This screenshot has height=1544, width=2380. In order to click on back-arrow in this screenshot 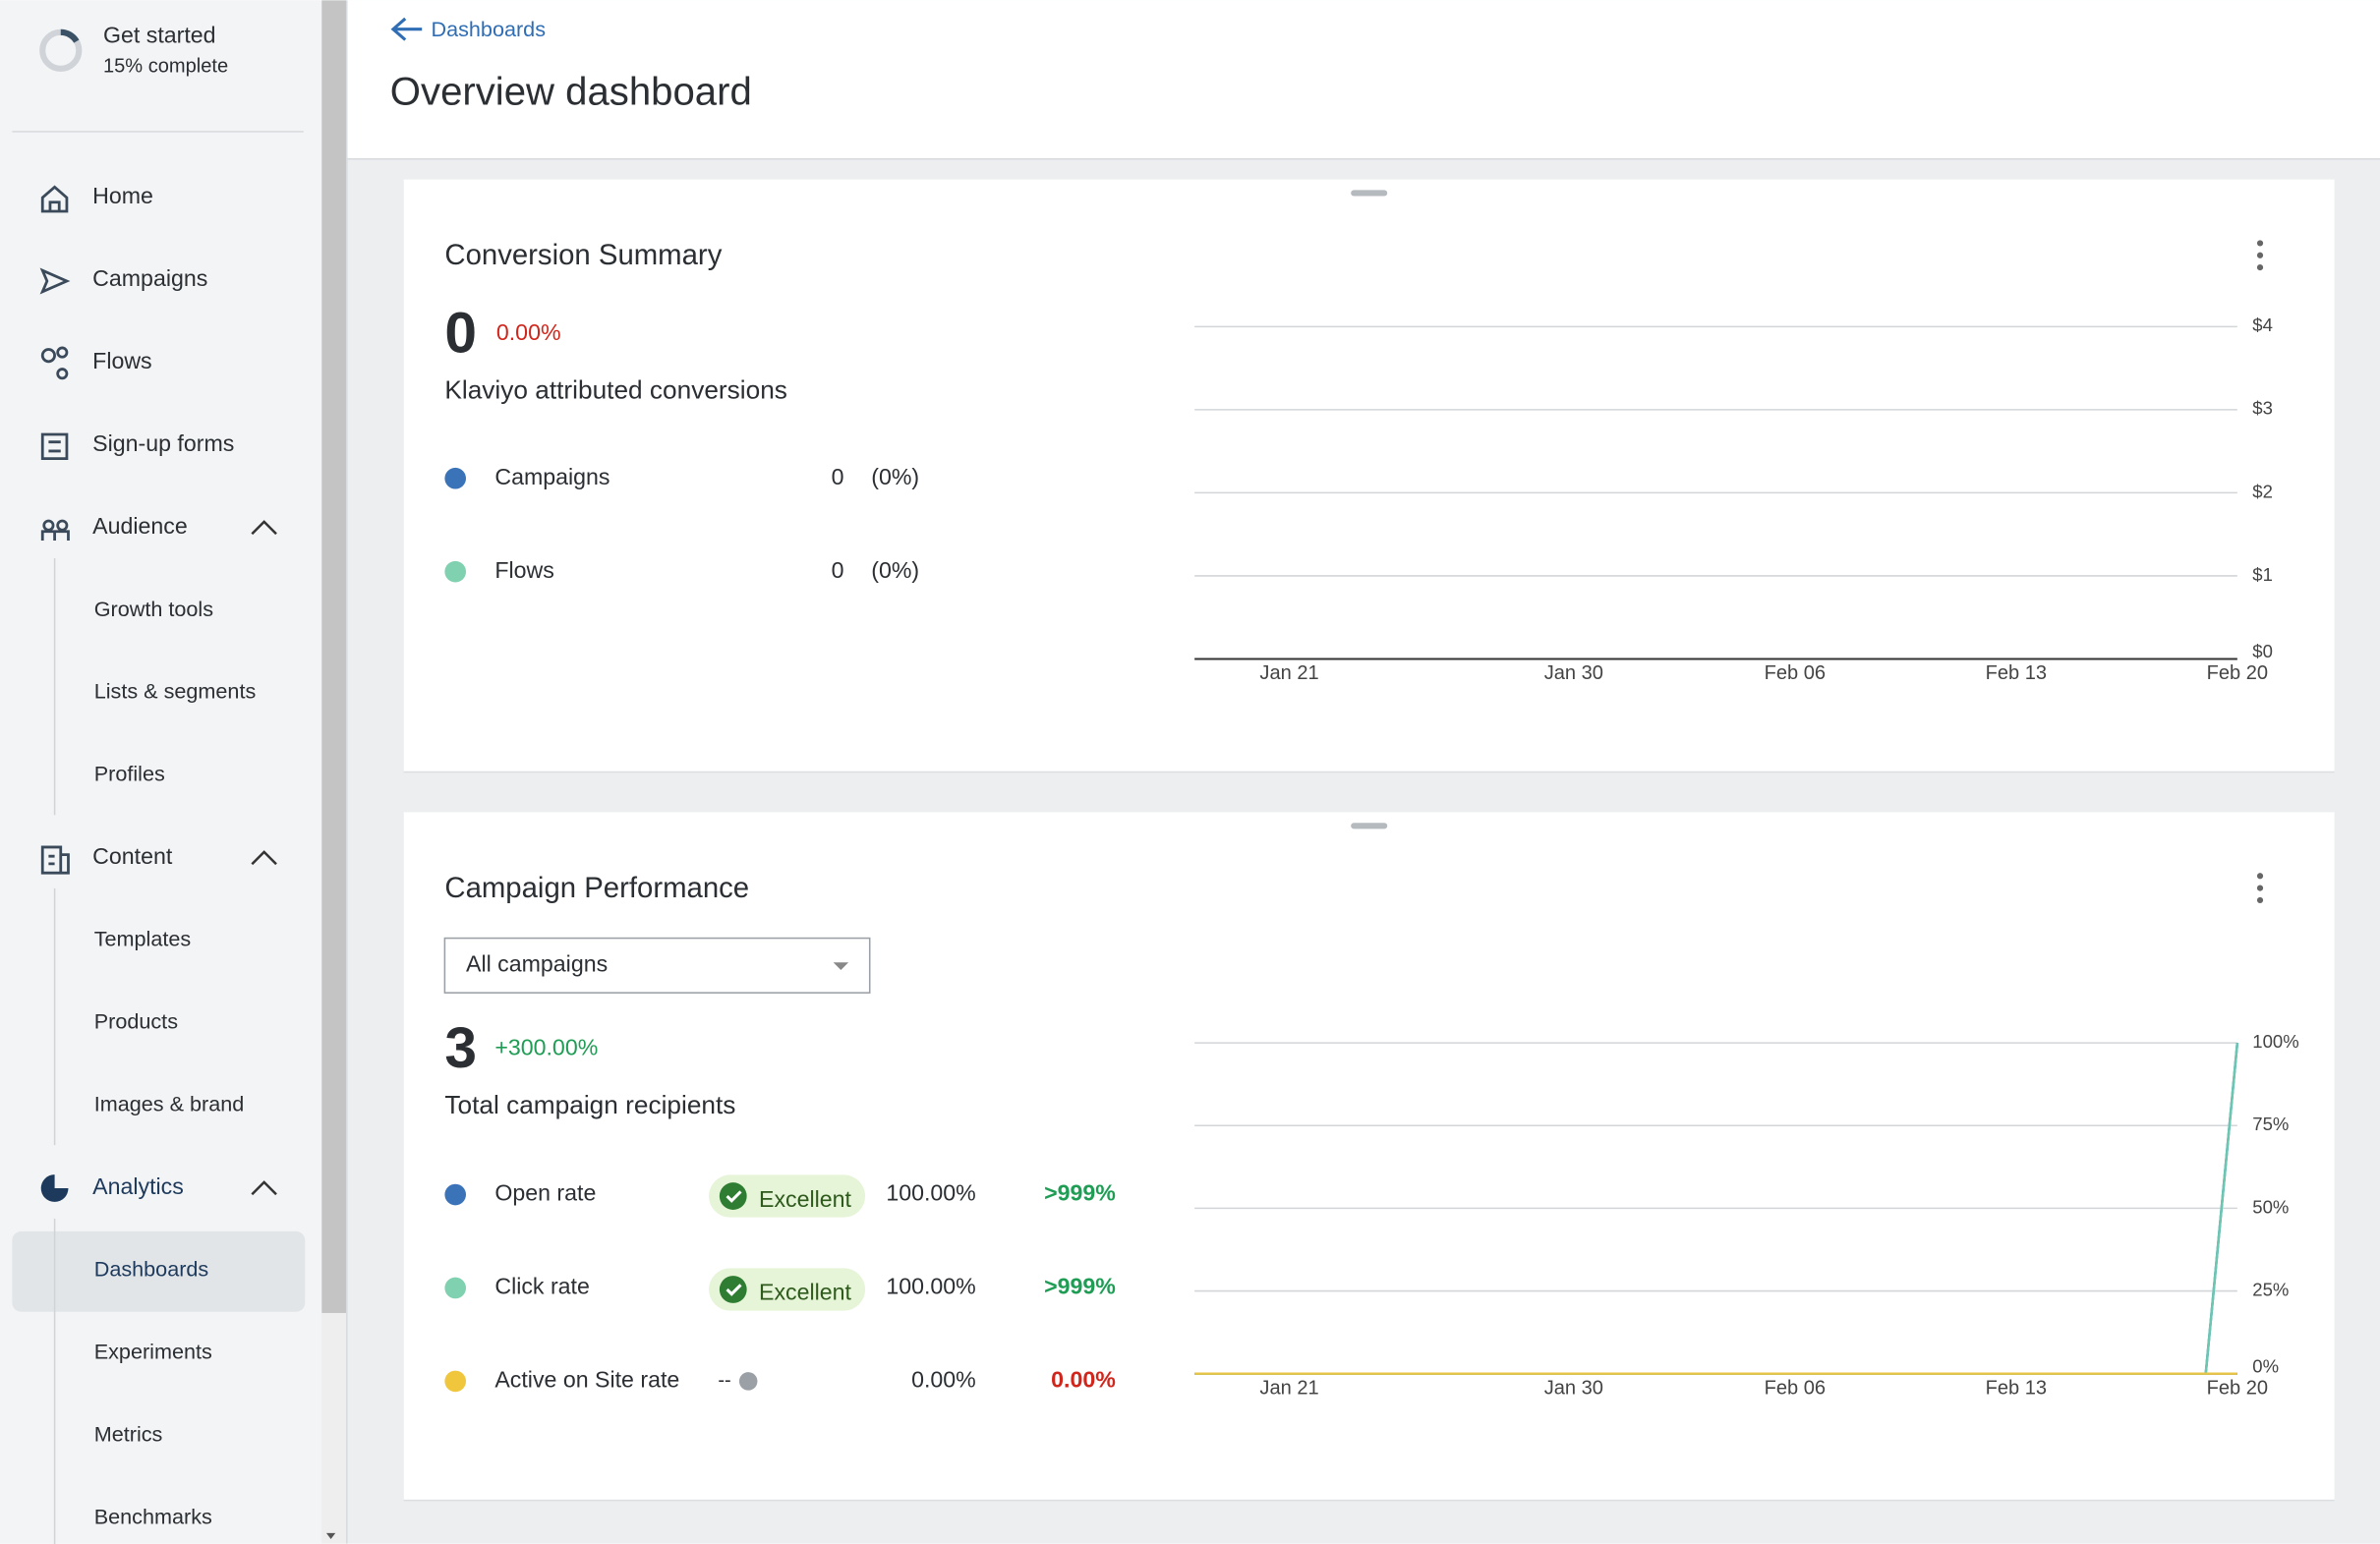, I will do `click(406, 29)`.